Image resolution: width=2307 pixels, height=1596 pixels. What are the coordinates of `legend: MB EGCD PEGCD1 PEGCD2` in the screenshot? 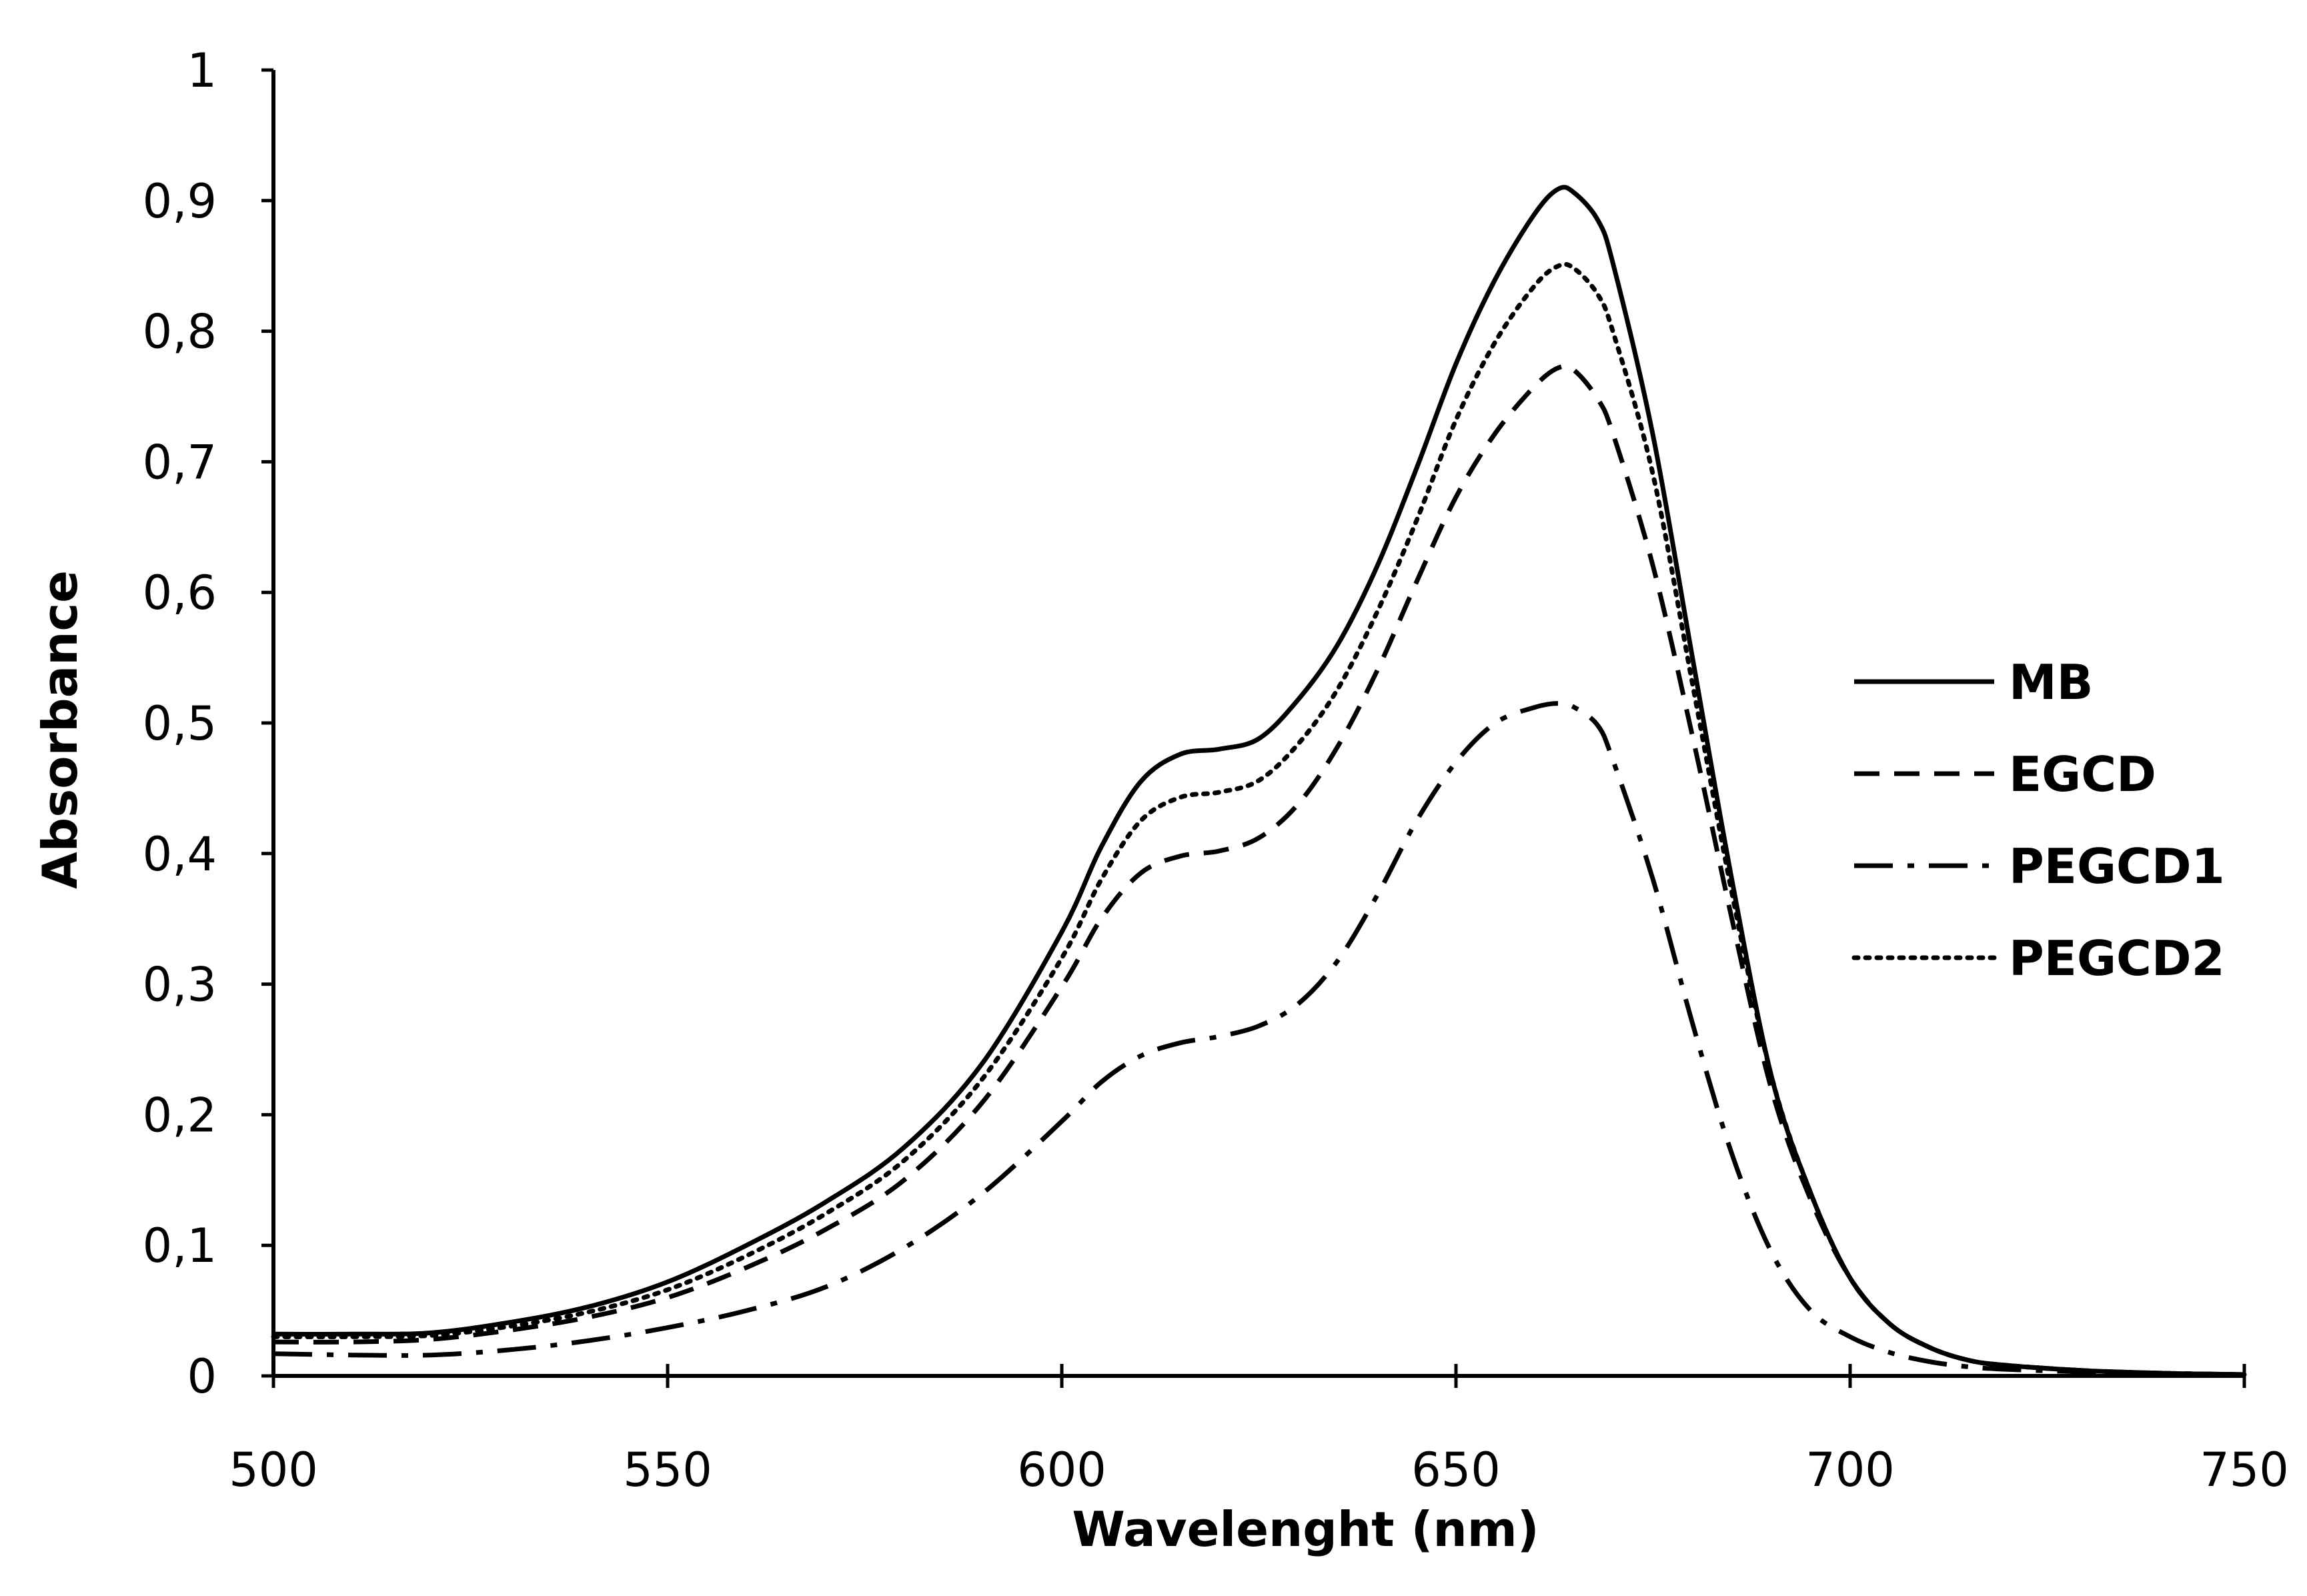 It's located at (2038, 820).